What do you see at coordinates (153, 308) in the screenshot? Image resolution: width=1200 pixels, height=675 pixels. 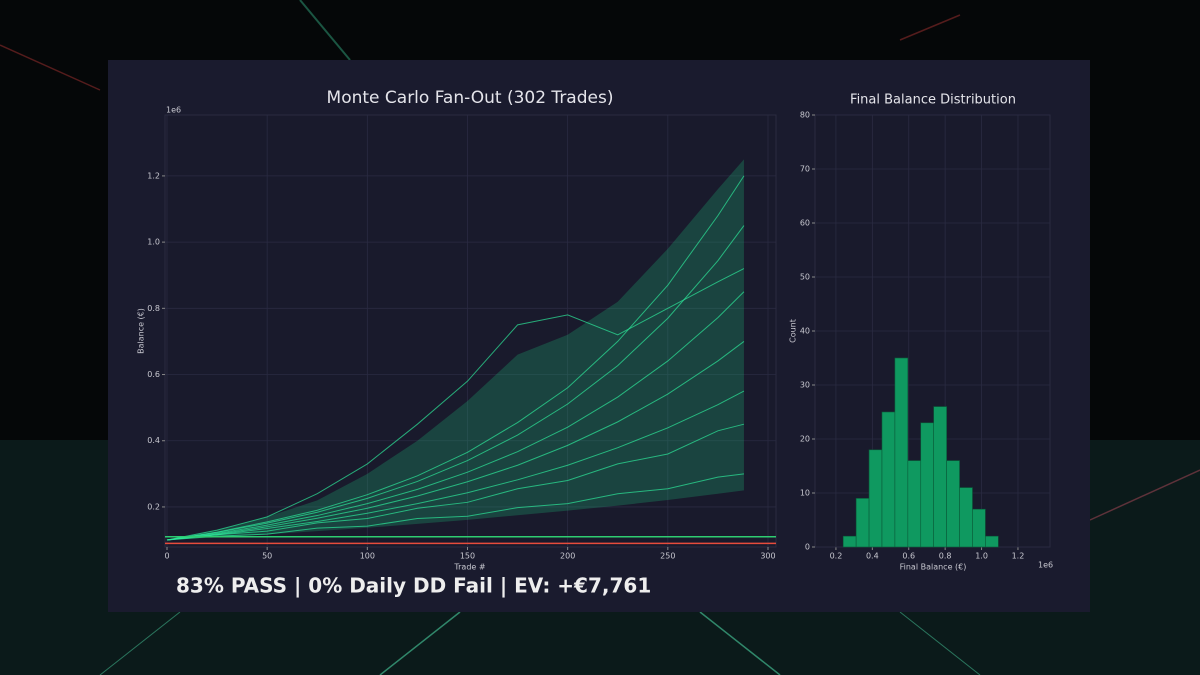 I see `y-tick-label: 0.8` at bounding box center [153, 308].